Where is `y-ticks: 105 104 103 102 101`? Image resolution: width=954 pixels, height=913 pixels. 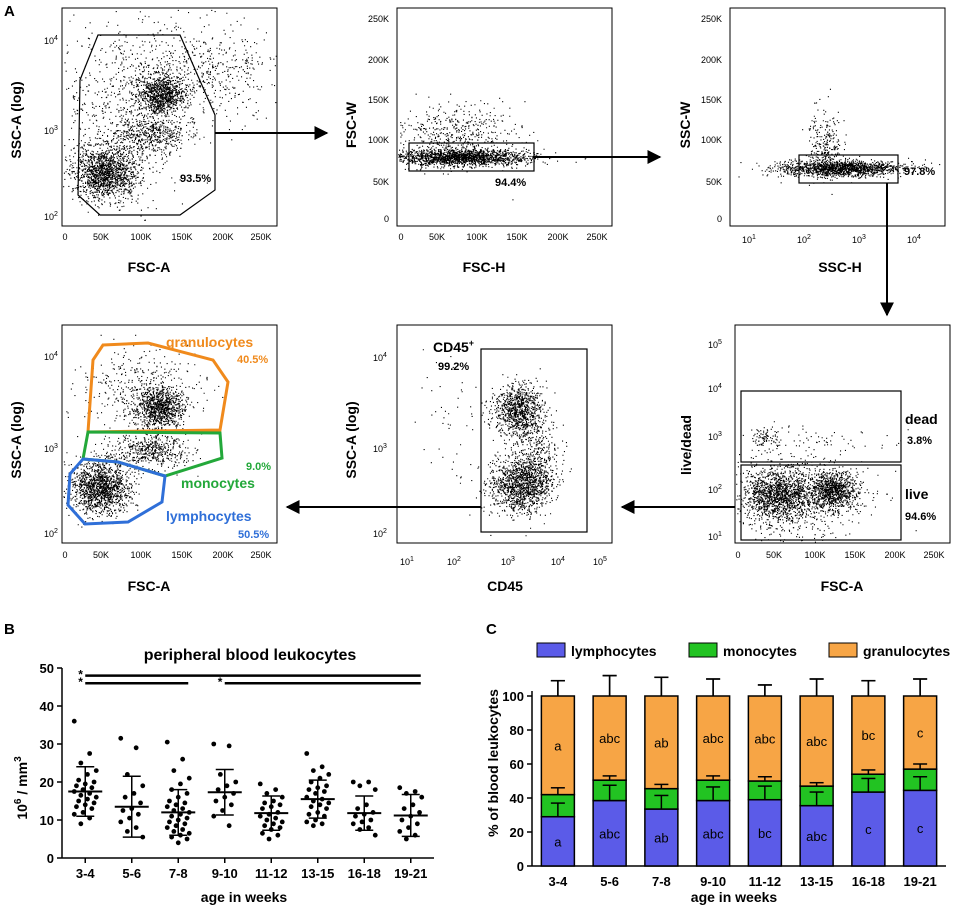
y-ticks: 105 104 103 102 101 is located at coordinates (715, 440).